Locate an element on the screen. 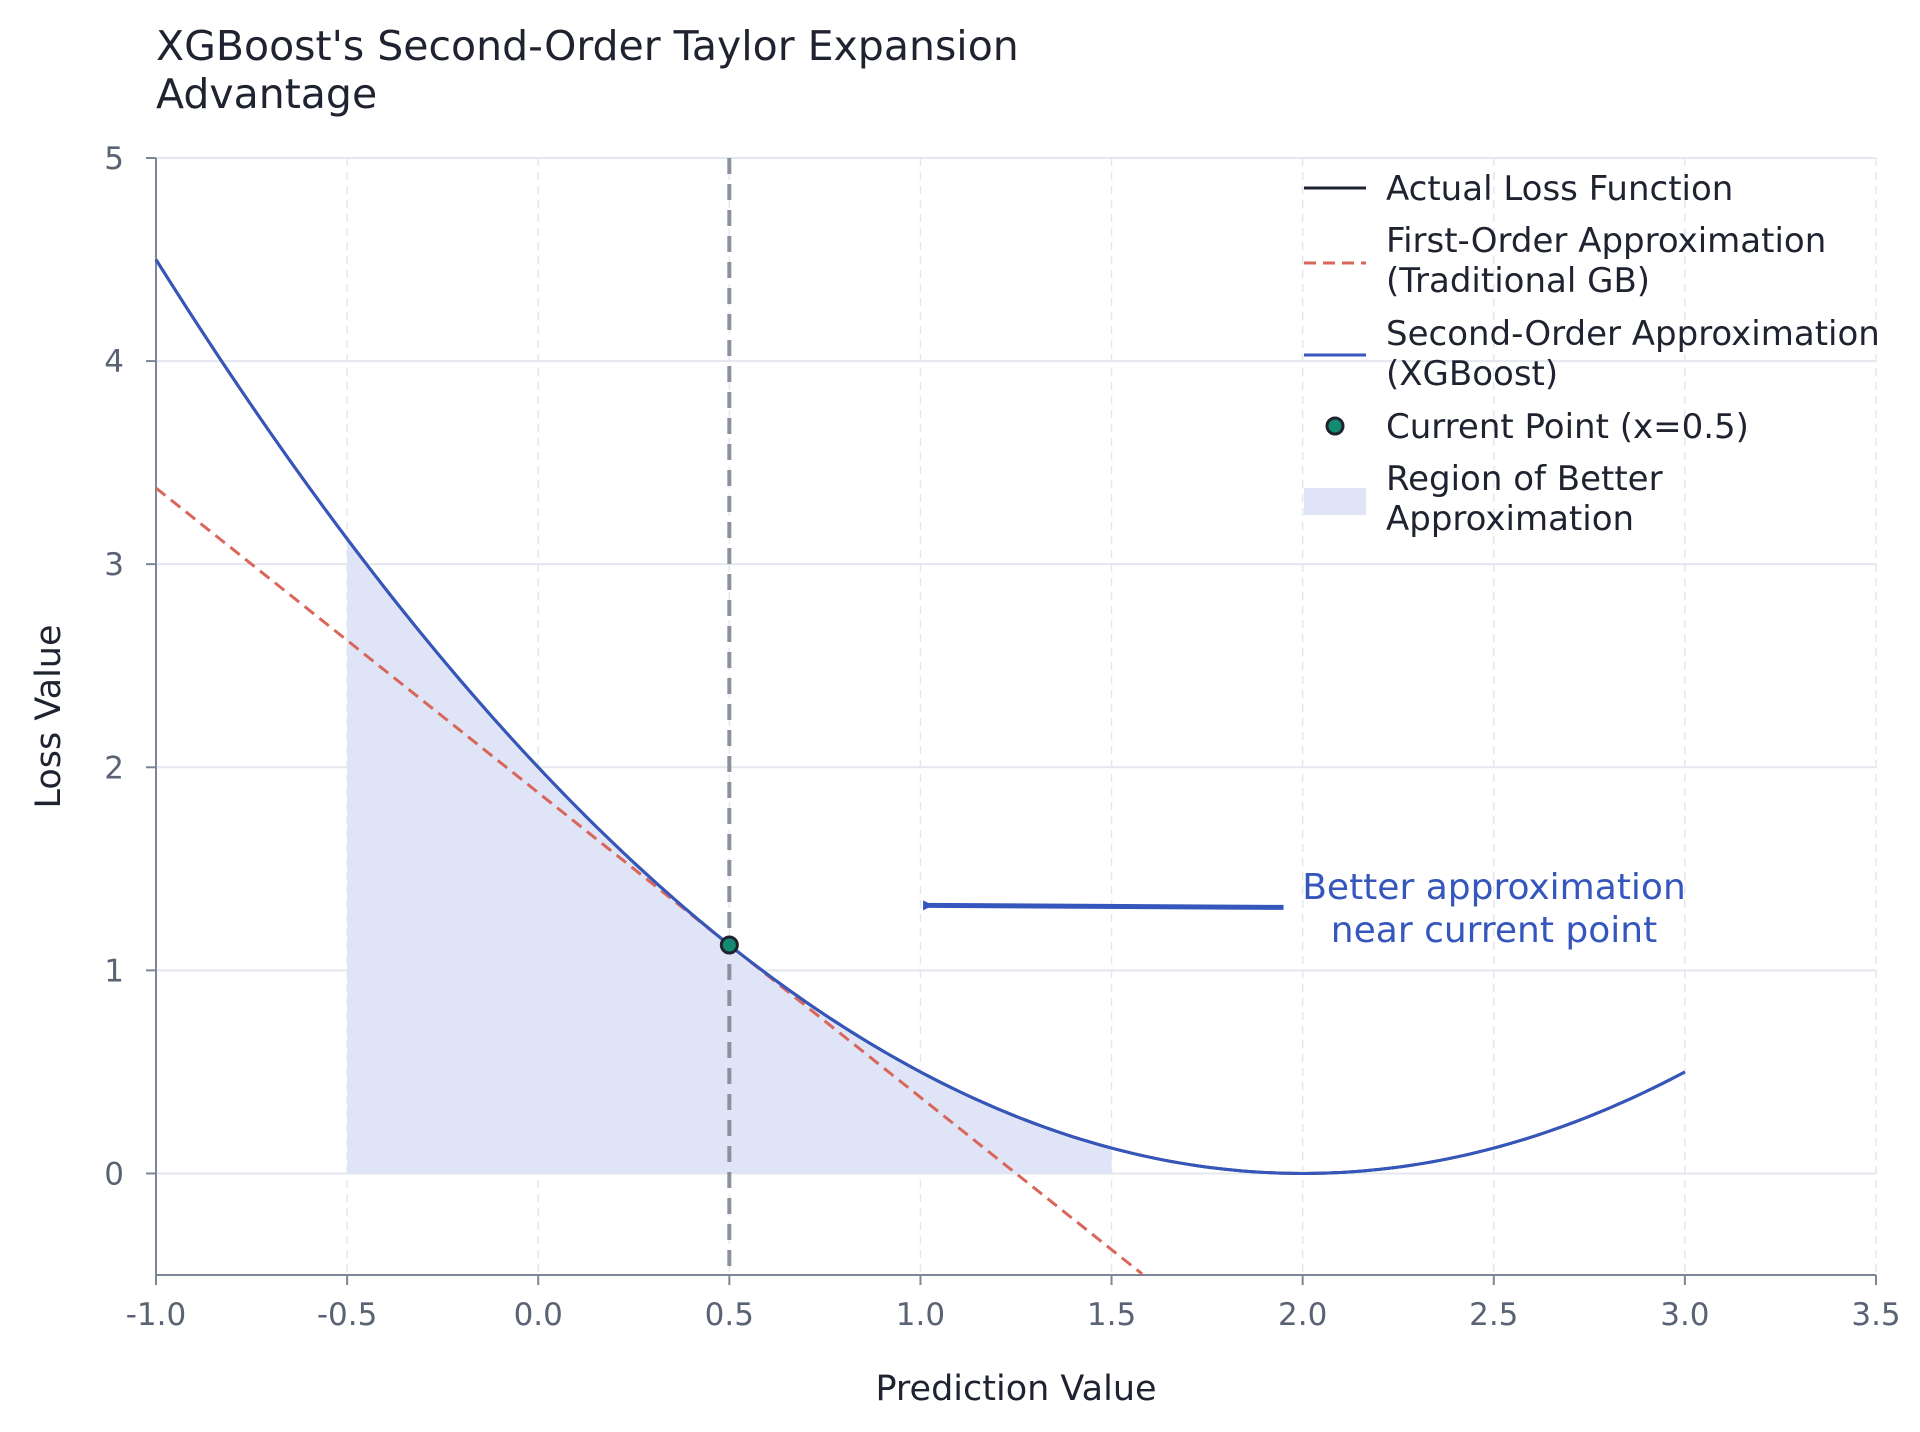 The width and height of the screenshot is (1920, 1432). x-tick-label: -0.5 is located at coordinates (347, 1315).